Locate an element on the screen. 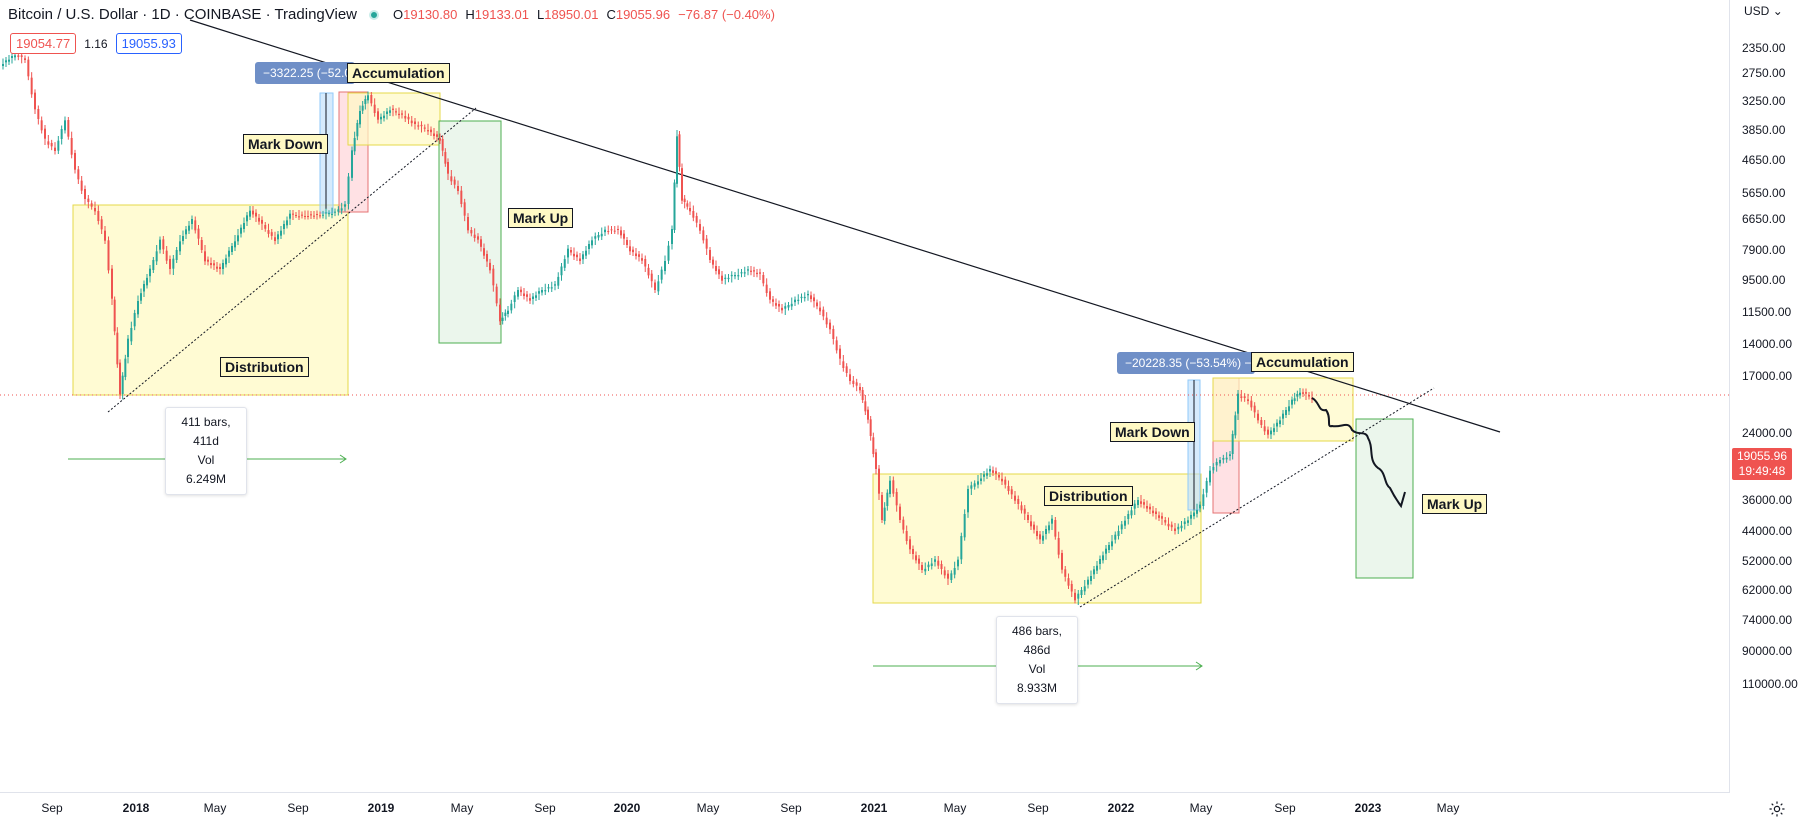  buy-button: 19055.93 is located at coordinates (148, 43).